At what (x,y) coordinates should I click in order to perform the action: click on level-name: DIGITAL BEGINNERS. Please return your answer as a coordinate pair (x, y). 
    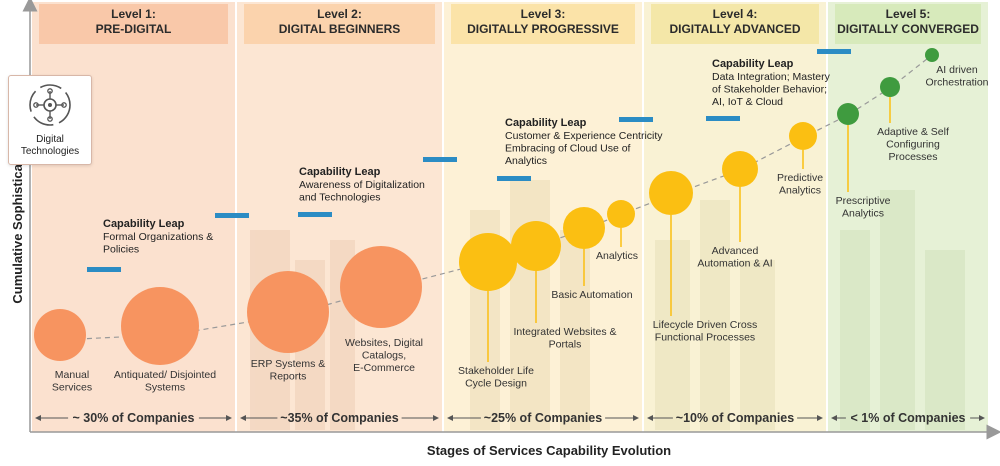
    Looking at the image, I should click on (340, 29).